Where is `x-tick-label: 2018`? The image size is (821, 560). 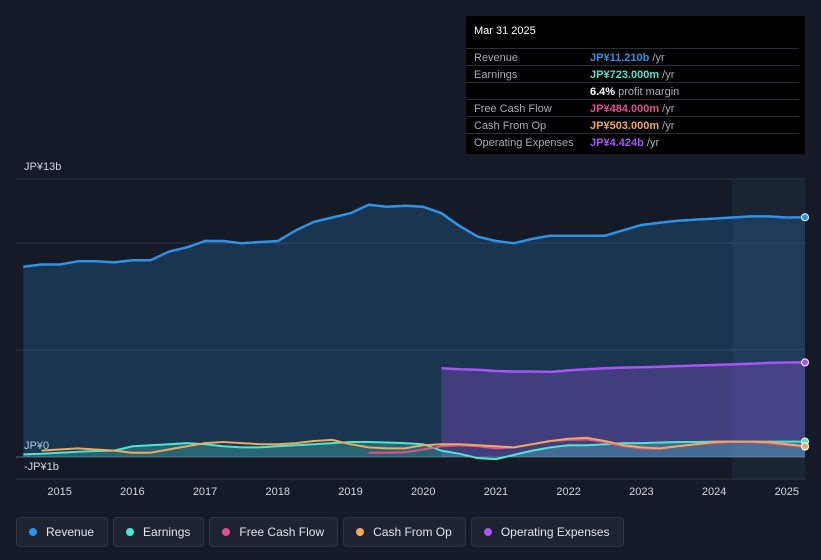
x-tick-label: 2018 is located at coordinates (278, 492).